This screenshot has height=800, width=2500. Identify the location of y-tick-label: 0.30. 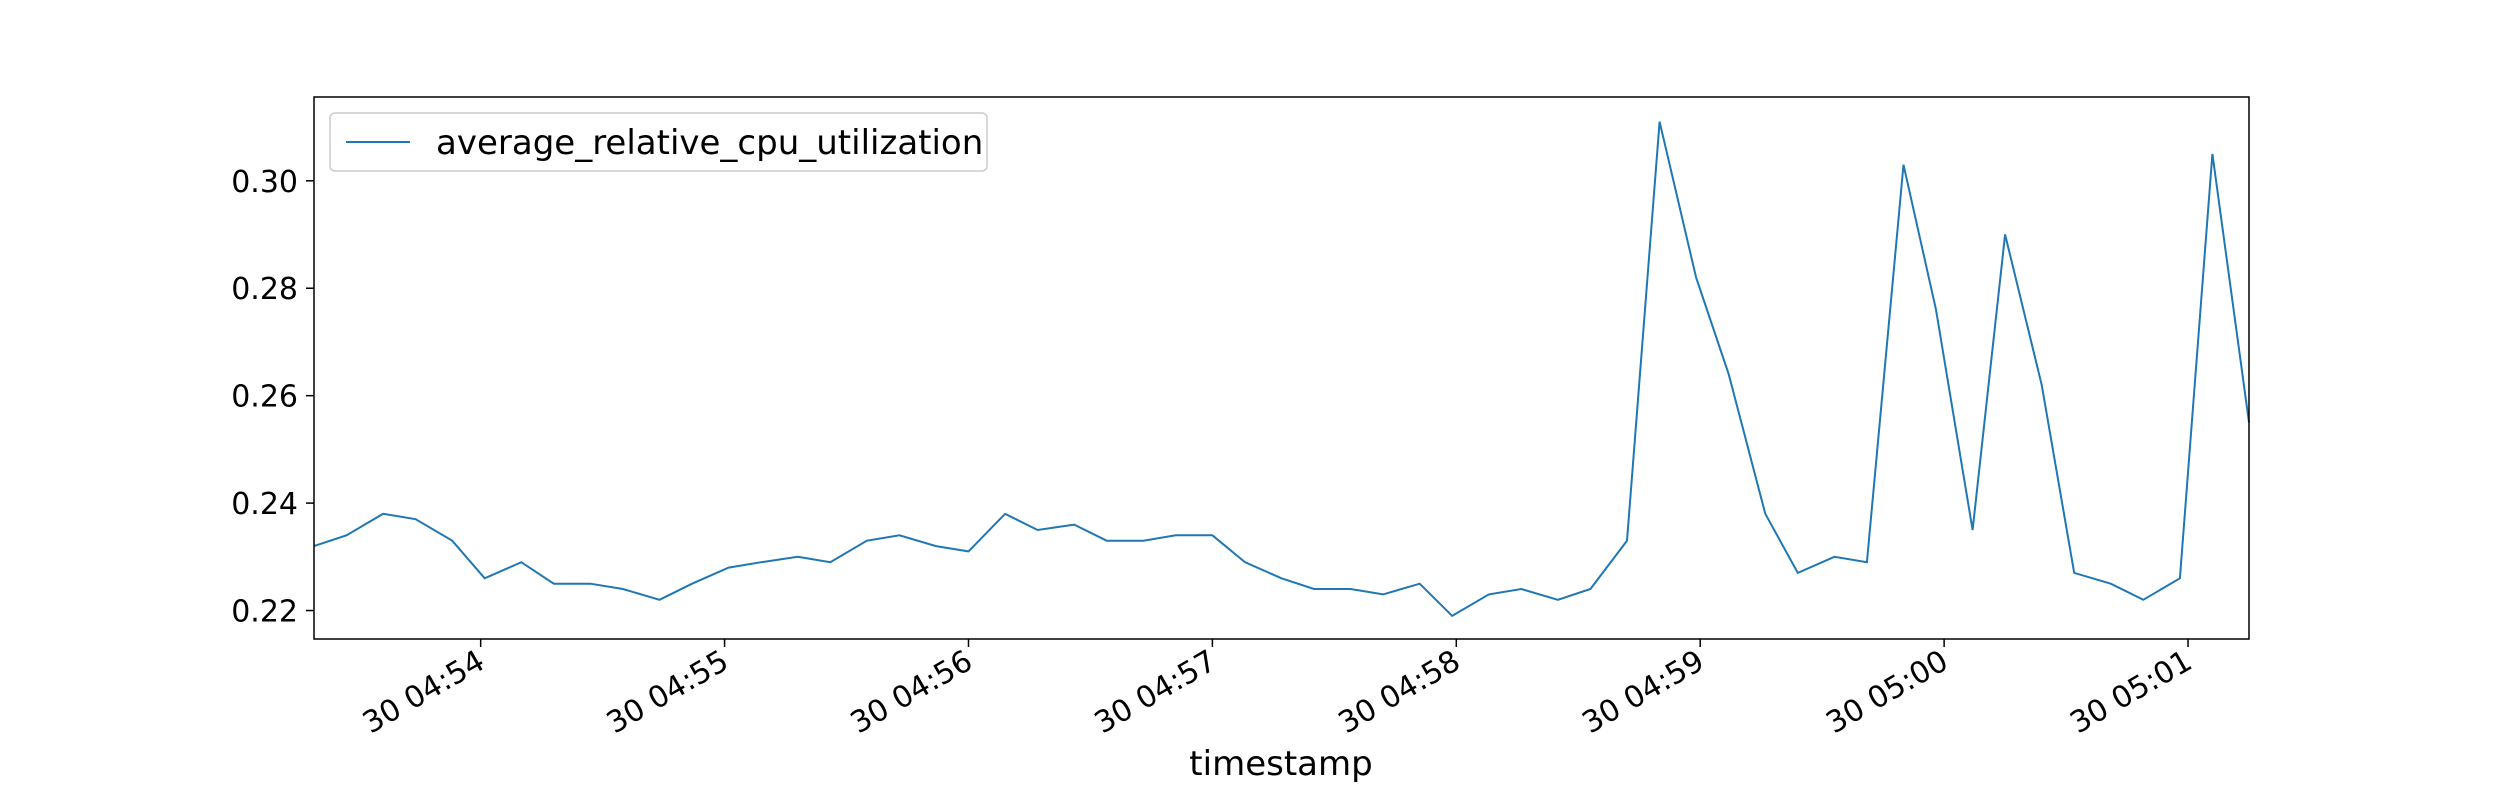
(264, 182).